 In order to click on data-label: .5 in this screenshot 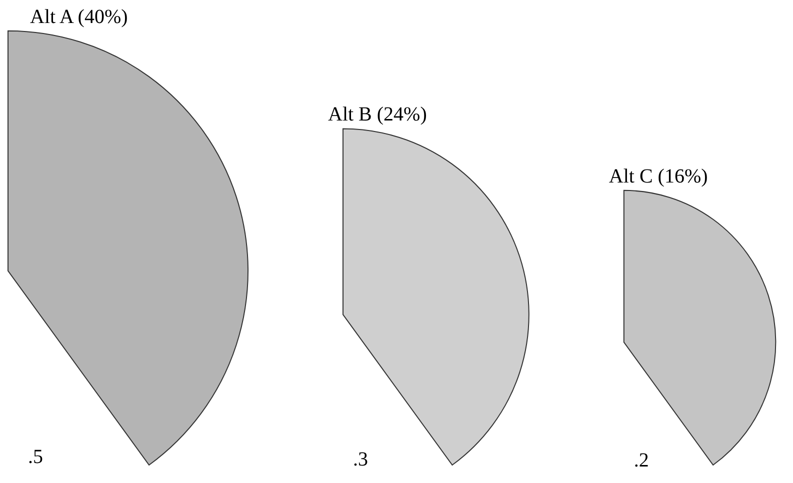, I will do `click(35, 457)`.